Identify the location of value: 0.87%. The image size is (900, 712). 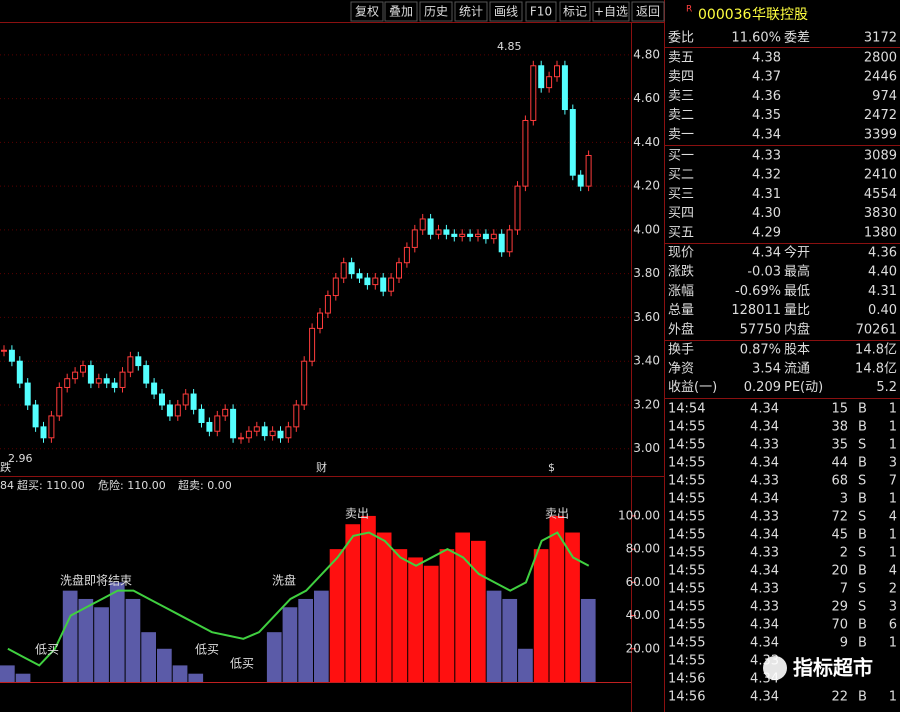
(760, 350).